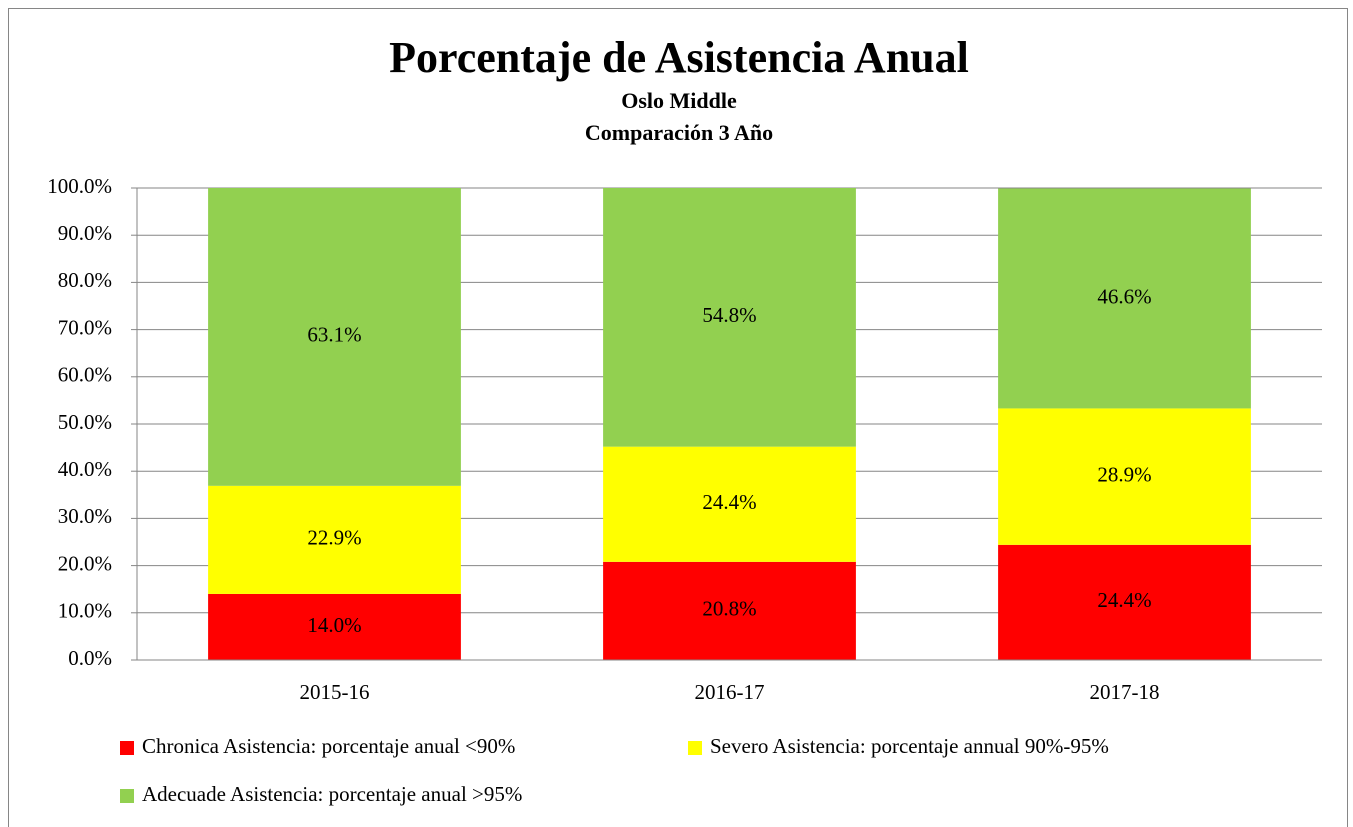 Image resolution: width=1353 pixels, height=827 pixels. I want to click on y-tick-label: 80.0%, so click(85, 280).